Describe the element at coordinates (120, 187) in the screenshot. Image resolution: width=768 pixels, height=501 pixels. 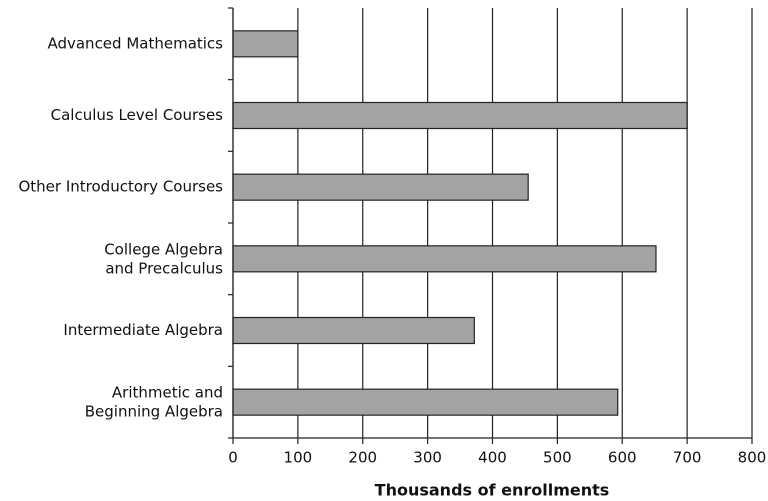
I see `y-tick-label: Other Introductory Courses` at that location.